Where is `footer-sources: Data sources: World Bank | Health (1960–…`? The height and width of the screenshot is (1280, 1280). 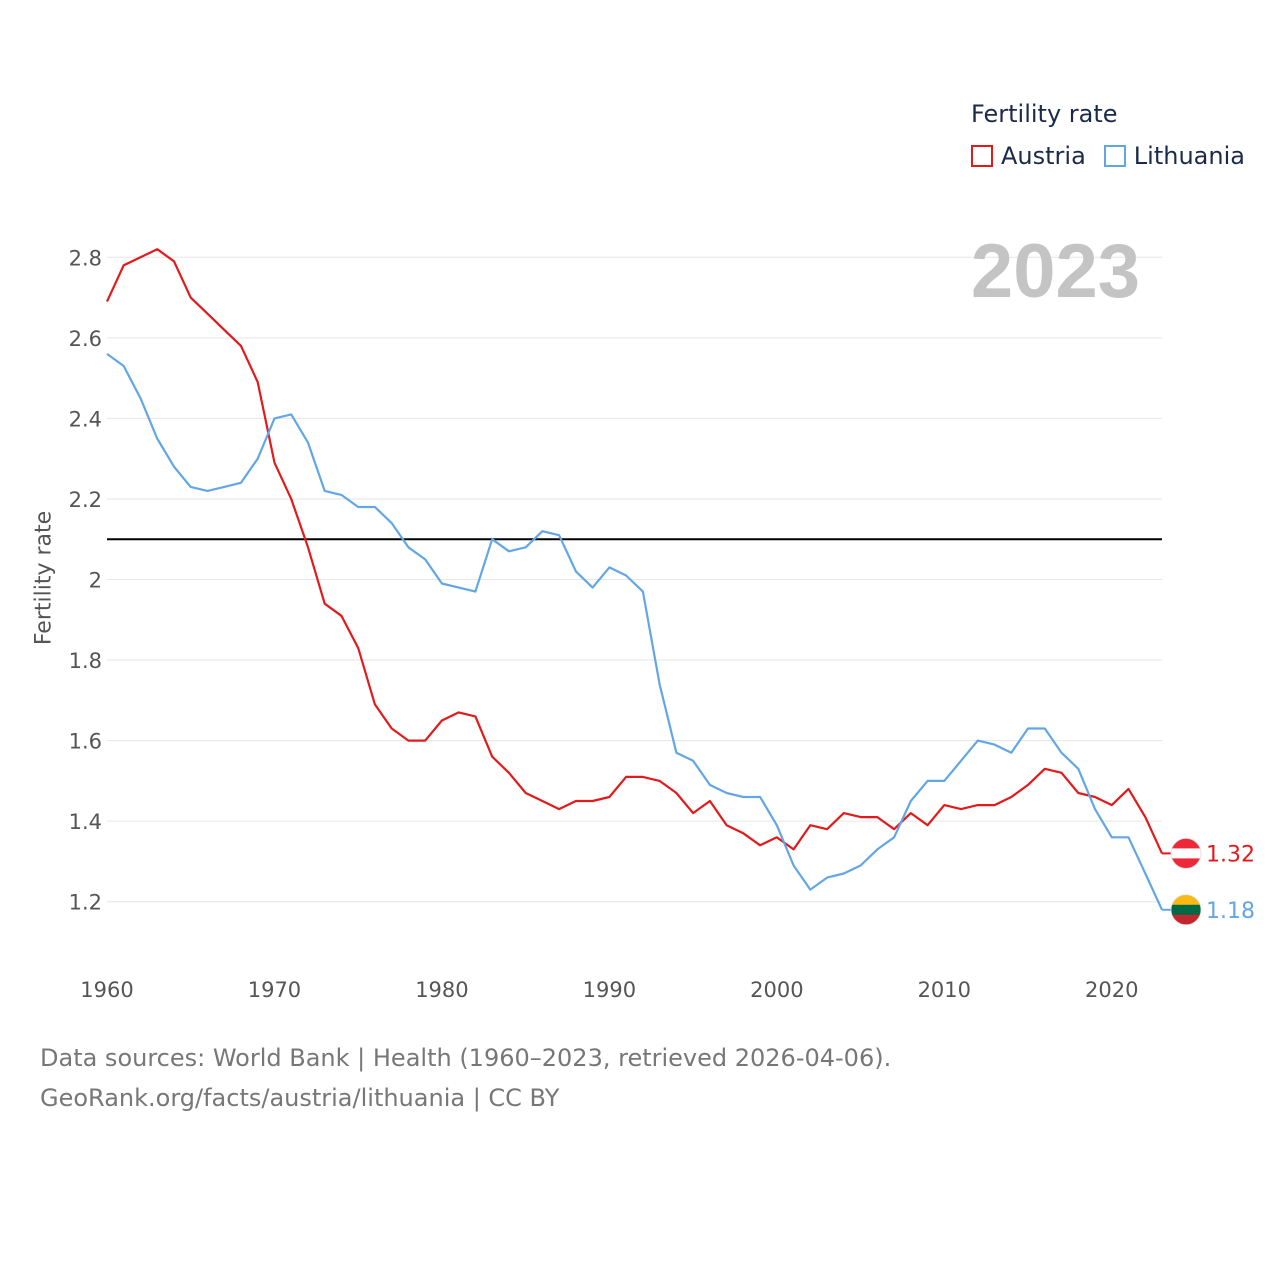 footer-sources: Data sources: World Bank | Health (1960–… is located at coordinates (466, 1058).